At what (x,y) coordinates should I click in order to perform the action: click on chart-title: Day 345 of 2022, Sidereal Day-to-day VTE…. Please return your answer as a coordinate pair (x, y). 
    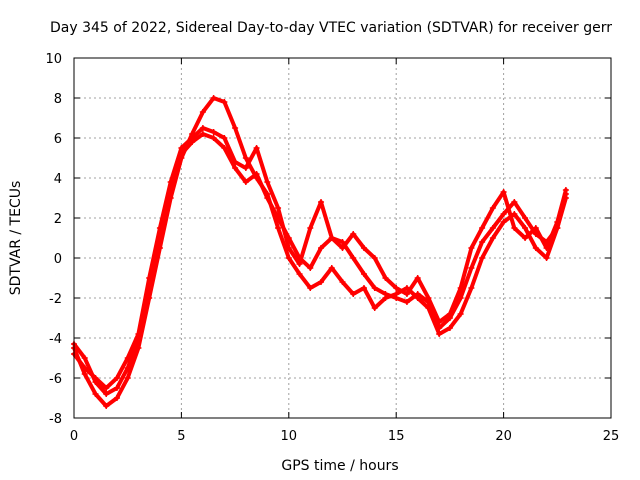
    Looking at the image, I should click on (331, 28).